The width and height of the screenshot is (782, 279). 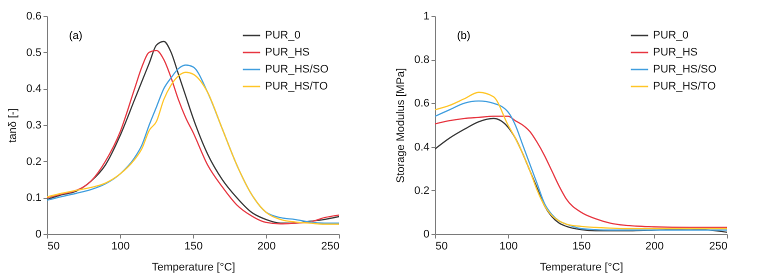 I want to click on y-axis-title: Storage Modulus [MPa], so click(x=401, y=125).